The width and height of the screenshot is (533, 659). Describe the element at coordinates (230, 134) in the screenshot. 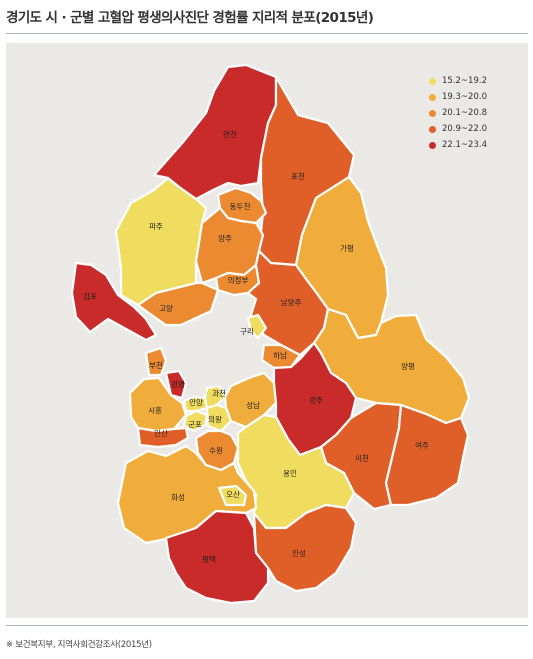

I see `region-label-0: 연천` at that location.